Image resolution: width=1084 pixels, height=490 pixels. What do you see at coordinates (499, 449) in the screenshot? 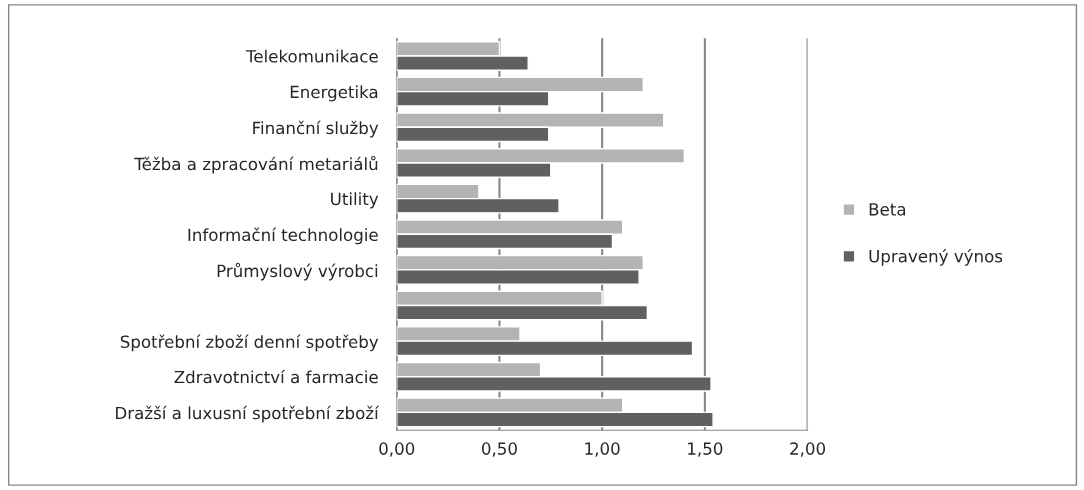
I see `x-tick-label: 0,50` at bounding box center [499, 449].